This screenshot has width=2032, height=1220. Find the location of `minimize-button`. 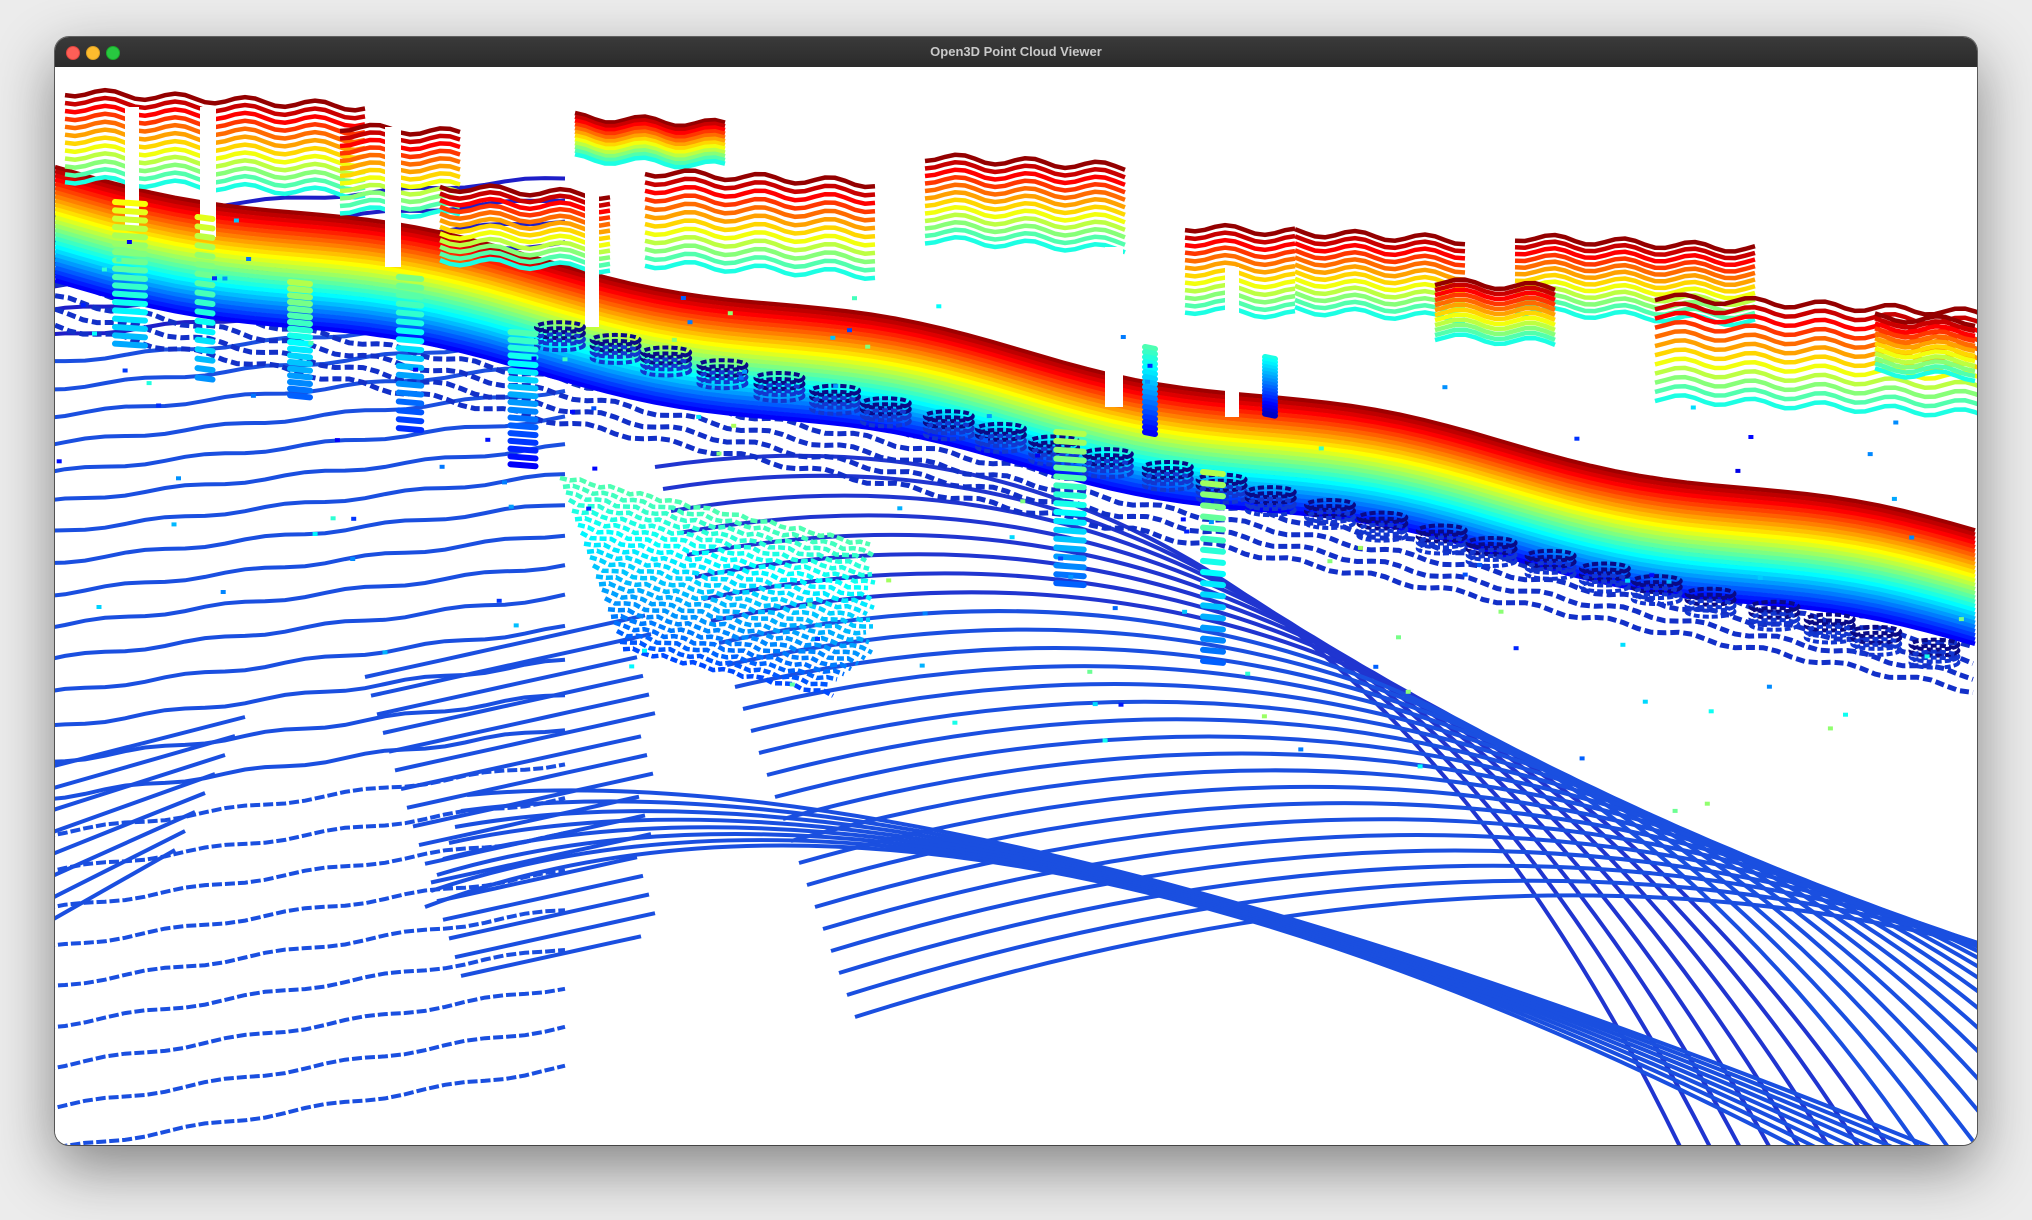

minimize-button is located at coordinates (93, 53).